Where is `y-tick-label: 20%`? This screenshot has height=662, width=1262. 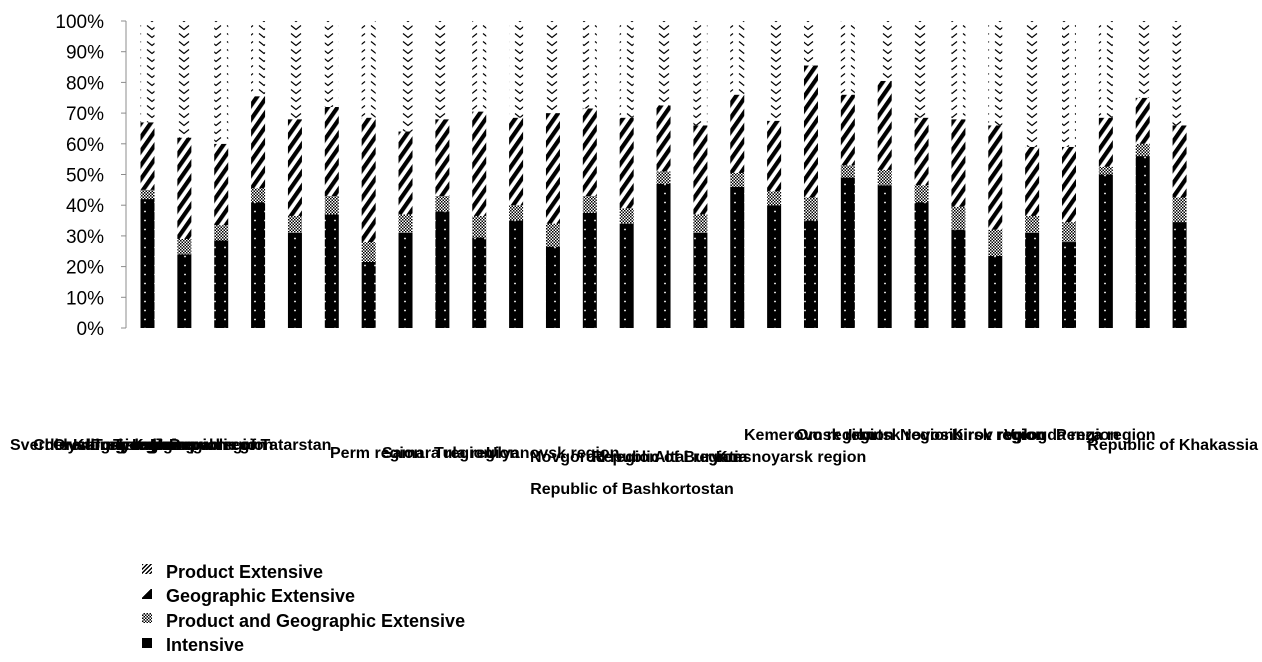
y-tick-label: 20% is located at coordinates (85, 268).